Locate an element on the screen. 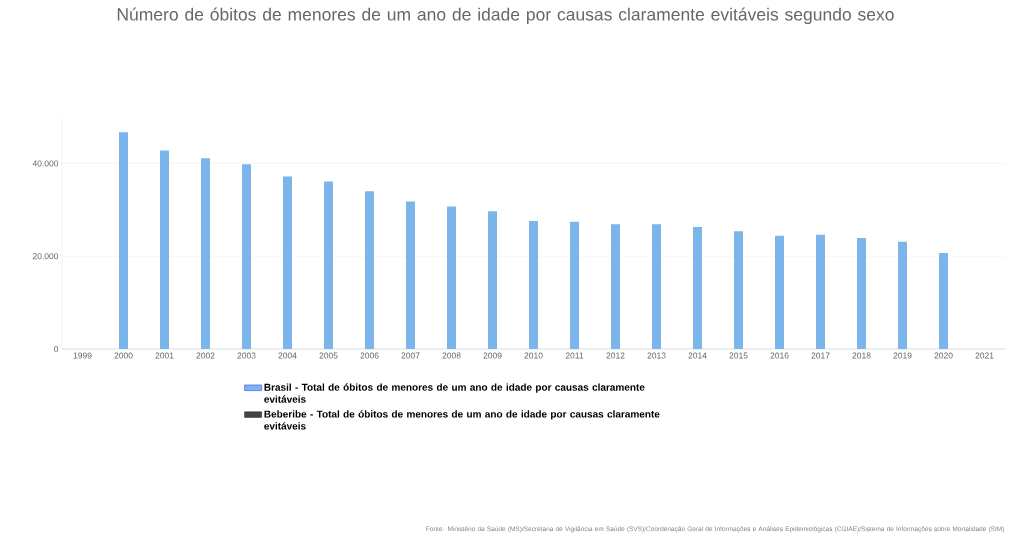  x-tick-label: 2001 is located at coordinates (164, 355).